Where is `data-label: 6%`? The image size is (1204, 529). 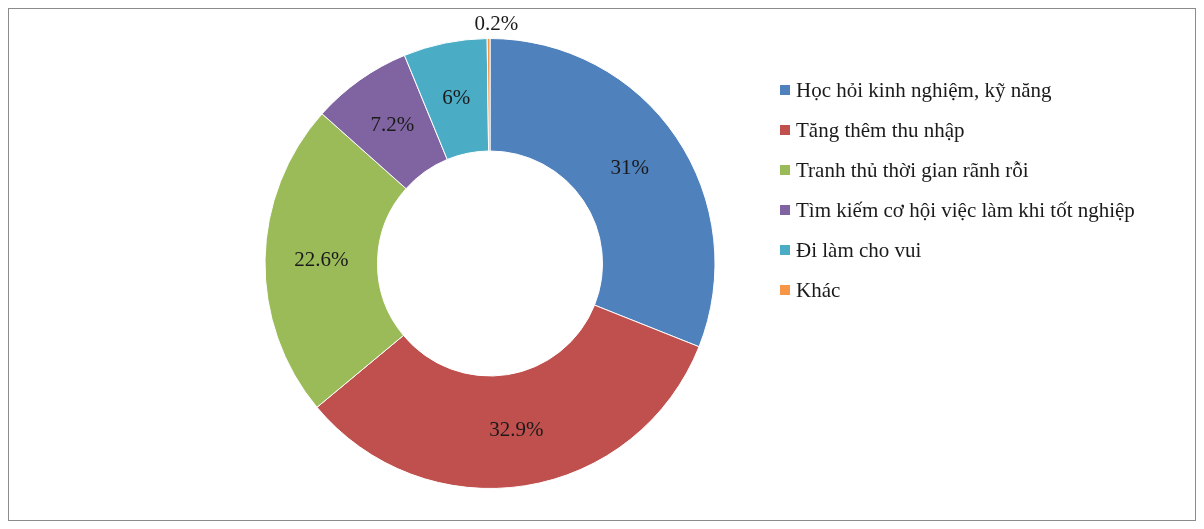
data-label: 6% is located at coordinates (456, 96).